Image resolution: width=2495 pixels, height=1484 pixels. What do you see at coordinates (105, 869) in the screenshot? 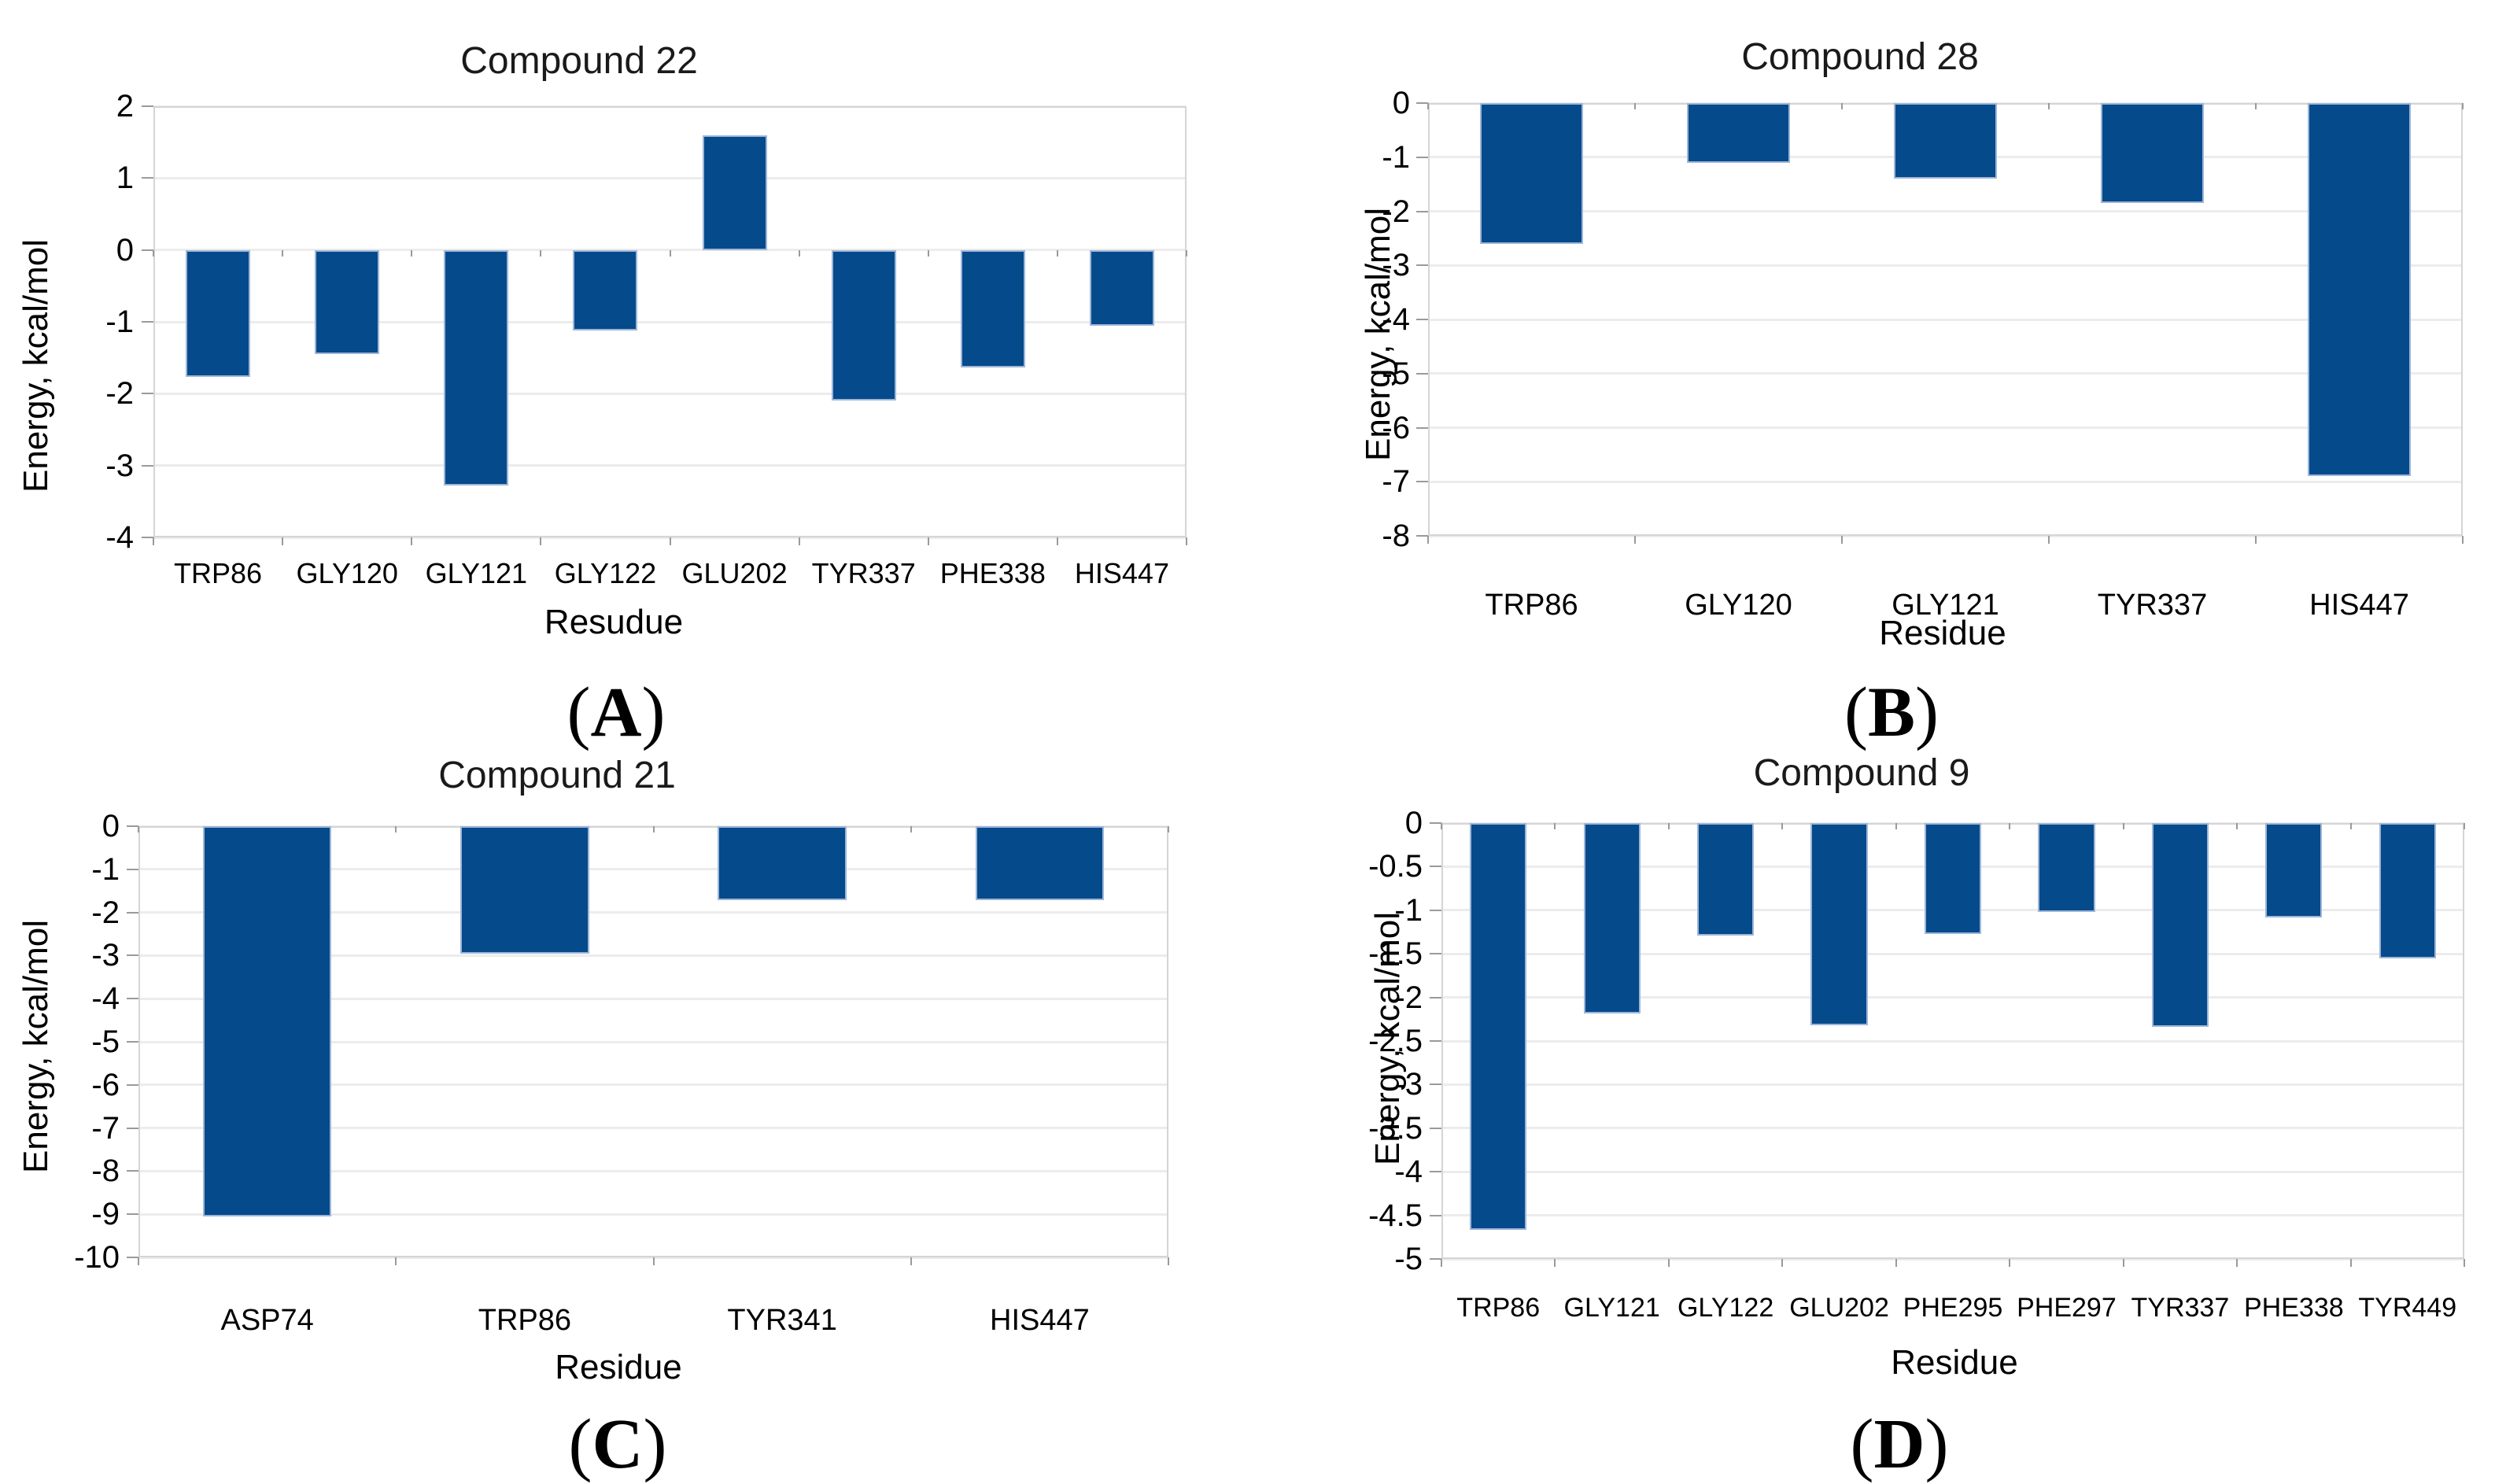
I see `y-tick-label: -1` at bounding box center [105, 869].